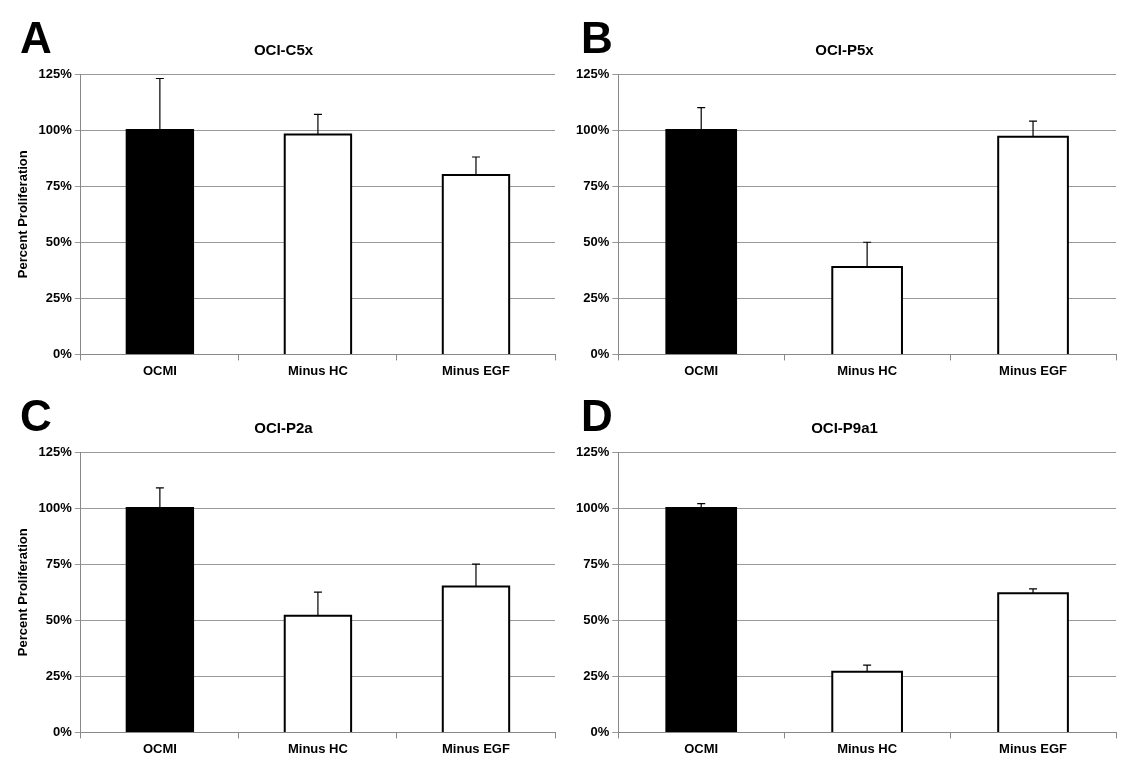 This screenshot has height=772, width=1138. Describe the element at coordinates (844, 428) in the screenshot. I see `chart-title: OCI-P9a1` at that location.